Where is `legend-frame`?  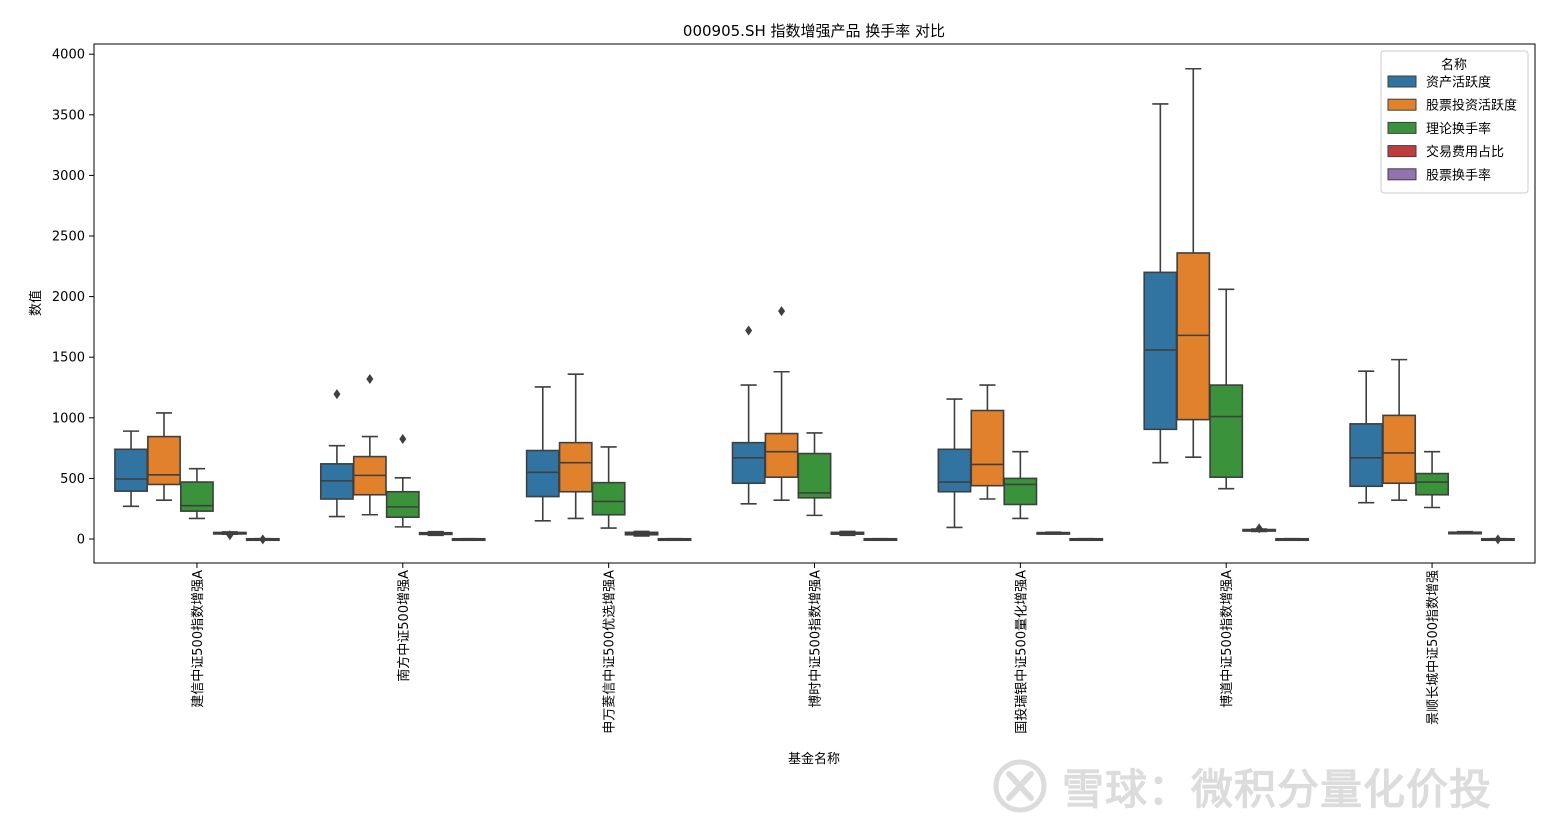
legend-frame is located at coordinates (1454, 122).